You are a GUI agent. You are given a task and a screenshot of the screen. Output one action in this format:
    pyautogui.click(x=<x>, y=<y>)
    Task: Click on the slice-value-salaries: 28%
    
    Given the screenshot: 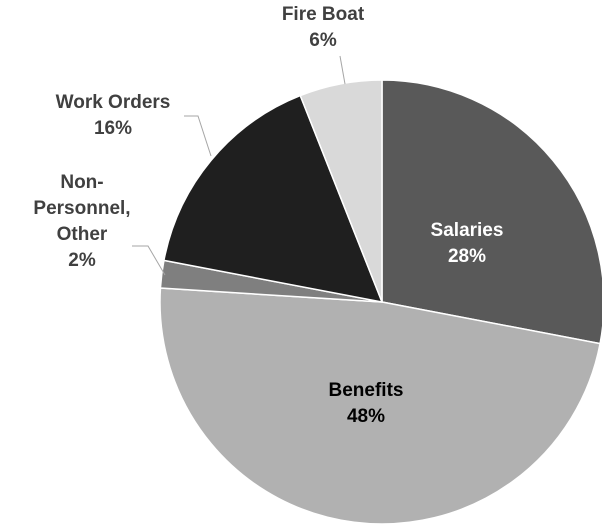 What is the action you would take?
    pyautogui.click(x=467, y=256)
    